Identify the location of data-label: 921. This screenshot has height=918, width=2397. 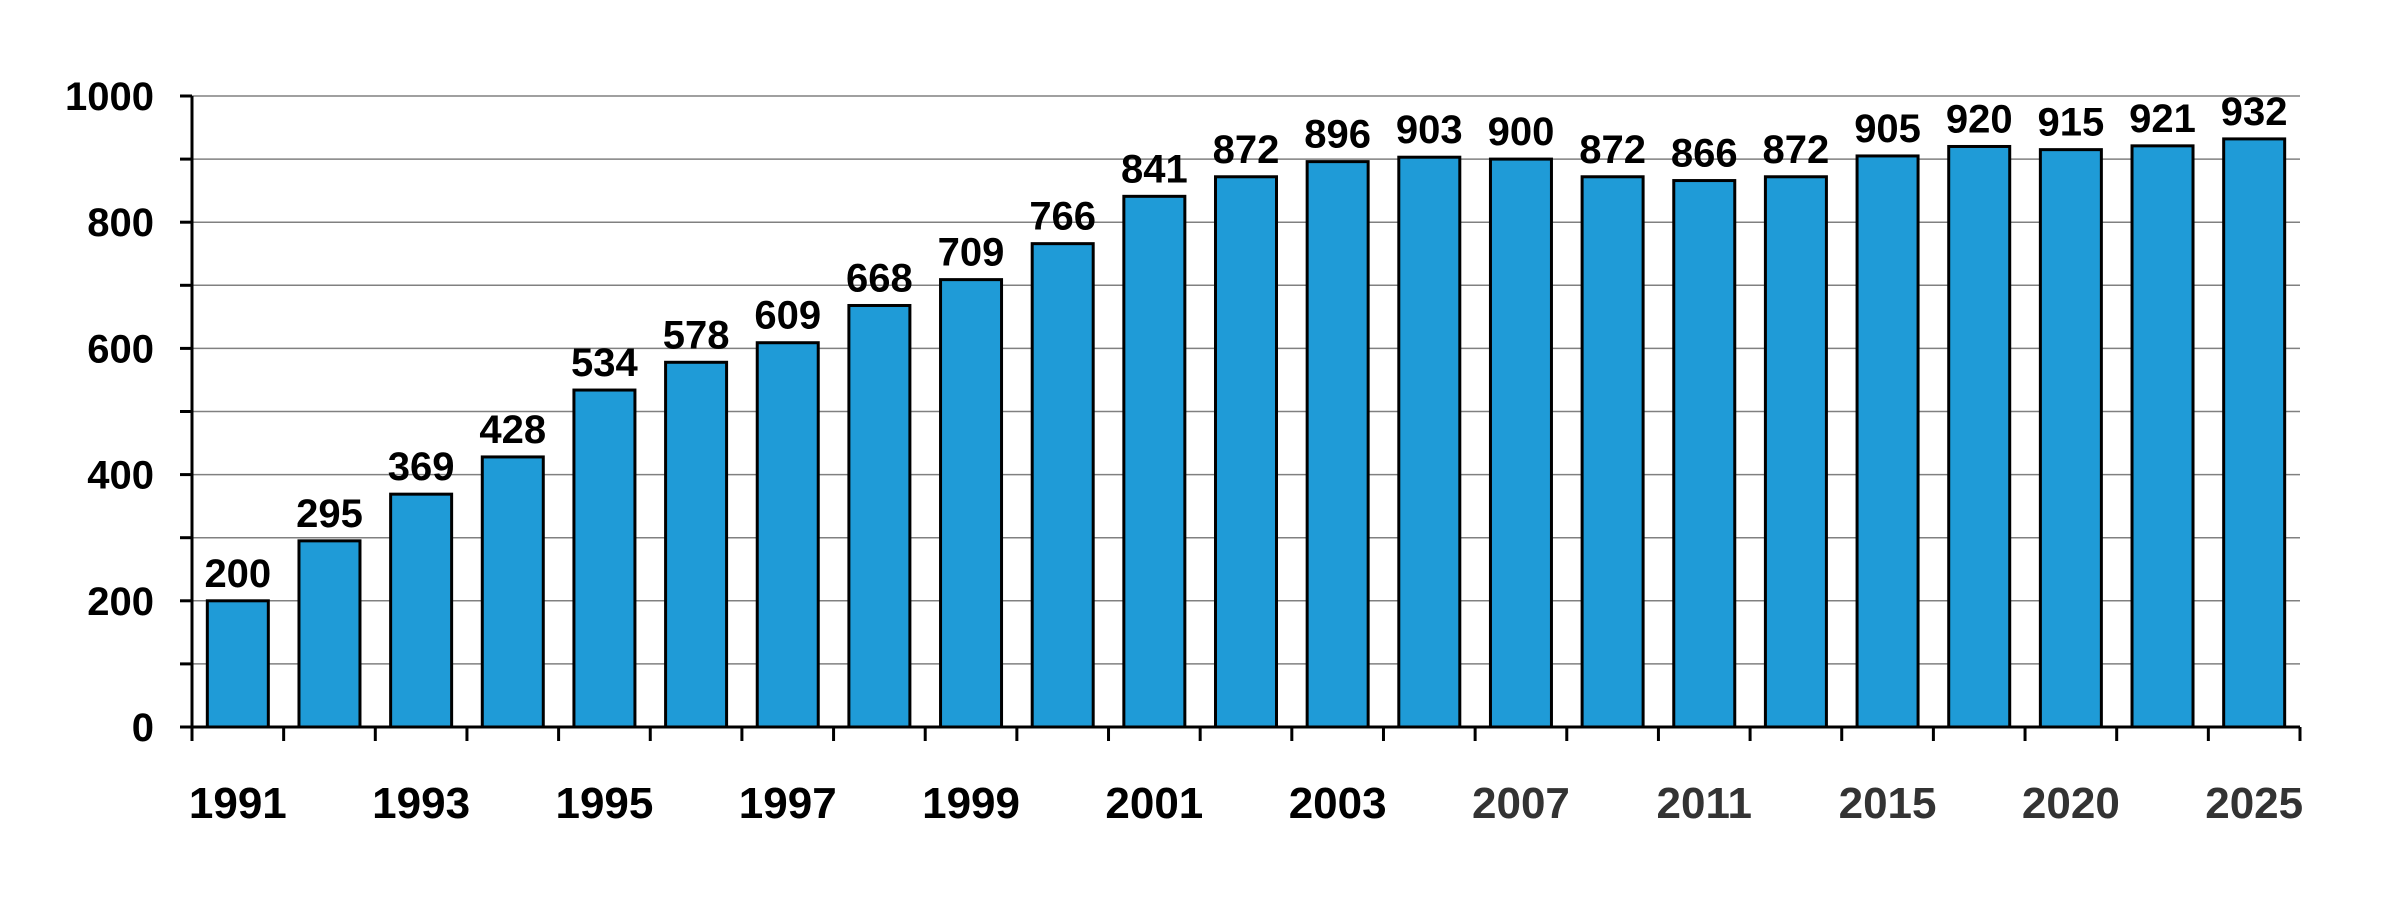
(2162, 119).